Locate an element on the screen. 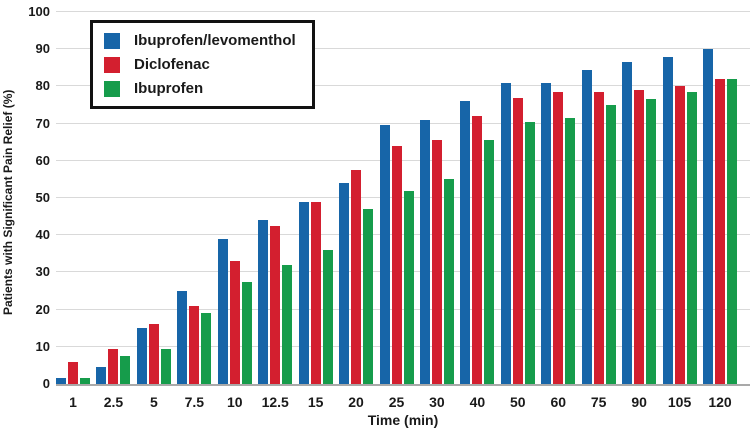 The image size is (754, 437). bar-group-40: 40 is located at coordinates (477, 255).